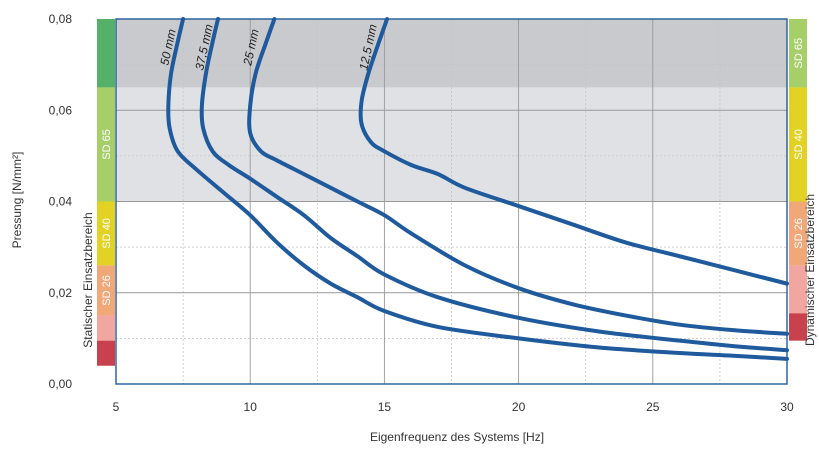 This screenshot has height=450, width=819. What do you see at coordinates (61, 19) in the screenshot?
I see `y-tick-label: 0,08` at bounding box center [61, 19].